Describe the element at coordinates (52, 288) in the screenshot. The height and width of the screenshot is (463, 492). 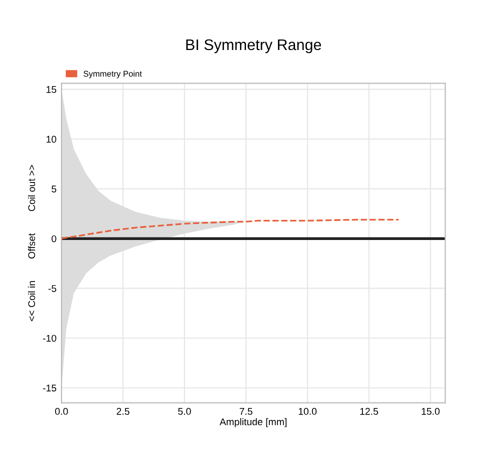
I see `y-tick-label: -5` at that location.